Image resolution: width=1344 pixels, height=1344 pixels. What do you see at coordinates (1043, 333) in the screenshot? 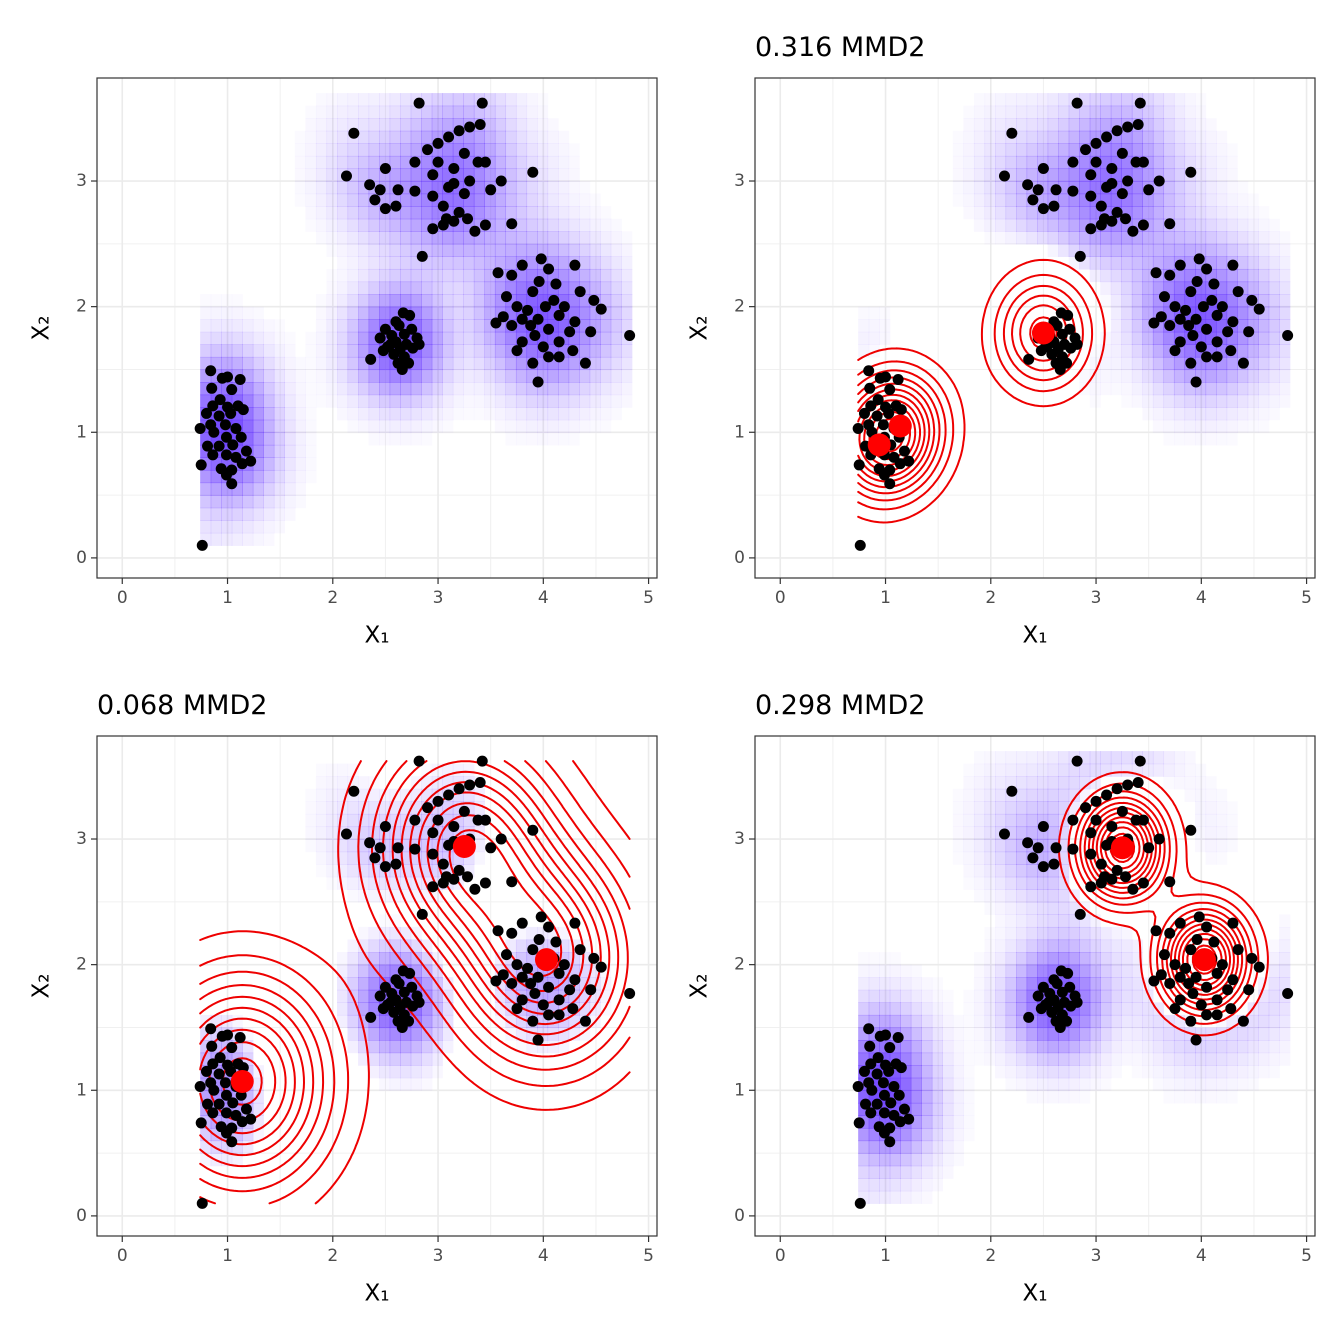
I see `center` at bounding box center [1043, 333].